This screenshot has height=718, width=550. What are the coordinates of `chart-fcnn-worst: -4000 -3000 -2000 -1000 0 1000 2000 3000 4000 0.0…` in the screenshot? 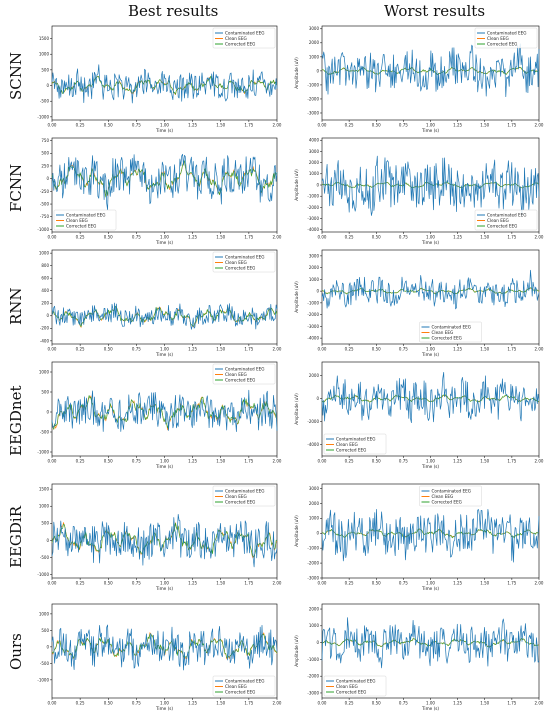 It's located at (417, 191).